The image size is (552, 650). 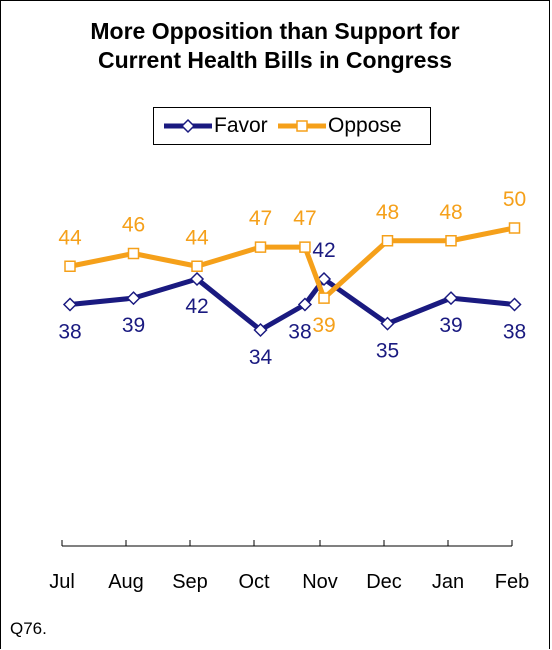 I want to click on legend-label-favor: Favor, so click(x=241, y=125).